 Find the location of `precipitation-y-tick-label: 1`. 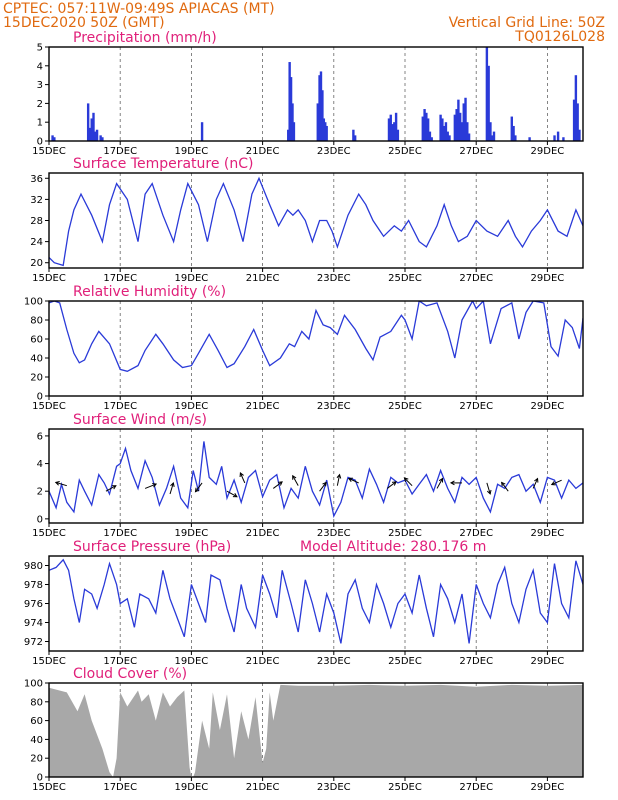

precipitation-y-tick-label: 1 is located at coordinates (40, 123).